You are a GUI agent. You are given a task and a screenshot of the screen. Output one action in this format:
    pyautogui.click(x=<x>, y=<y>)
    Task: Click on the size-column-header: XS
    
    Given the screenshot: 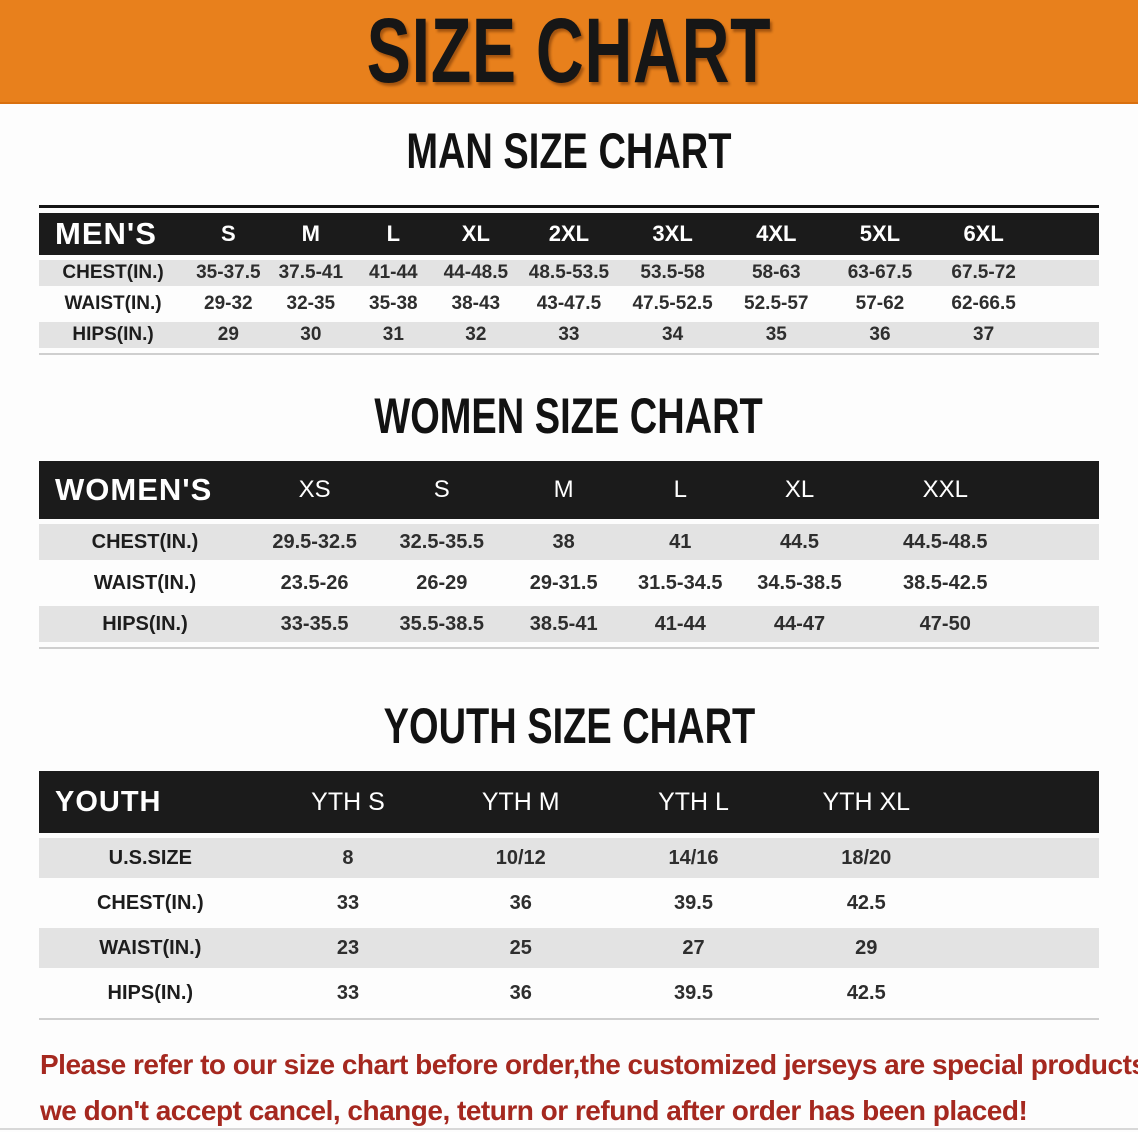 What is the action you would take?
    pyautogui.click(x=315, y=490)
    